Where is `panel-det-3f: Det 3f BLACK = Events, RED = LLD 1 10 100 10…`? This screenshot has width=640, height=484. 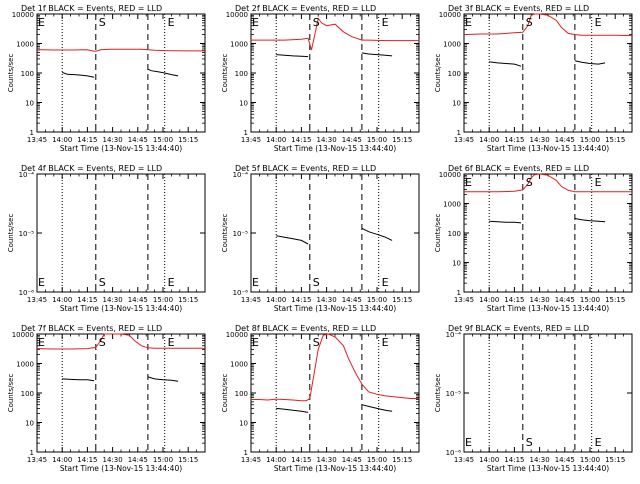 panel-det-3f: Det 3f BLACK = Events, RED = LLD 1 10 100 10… is located at coordinates (533, 78).